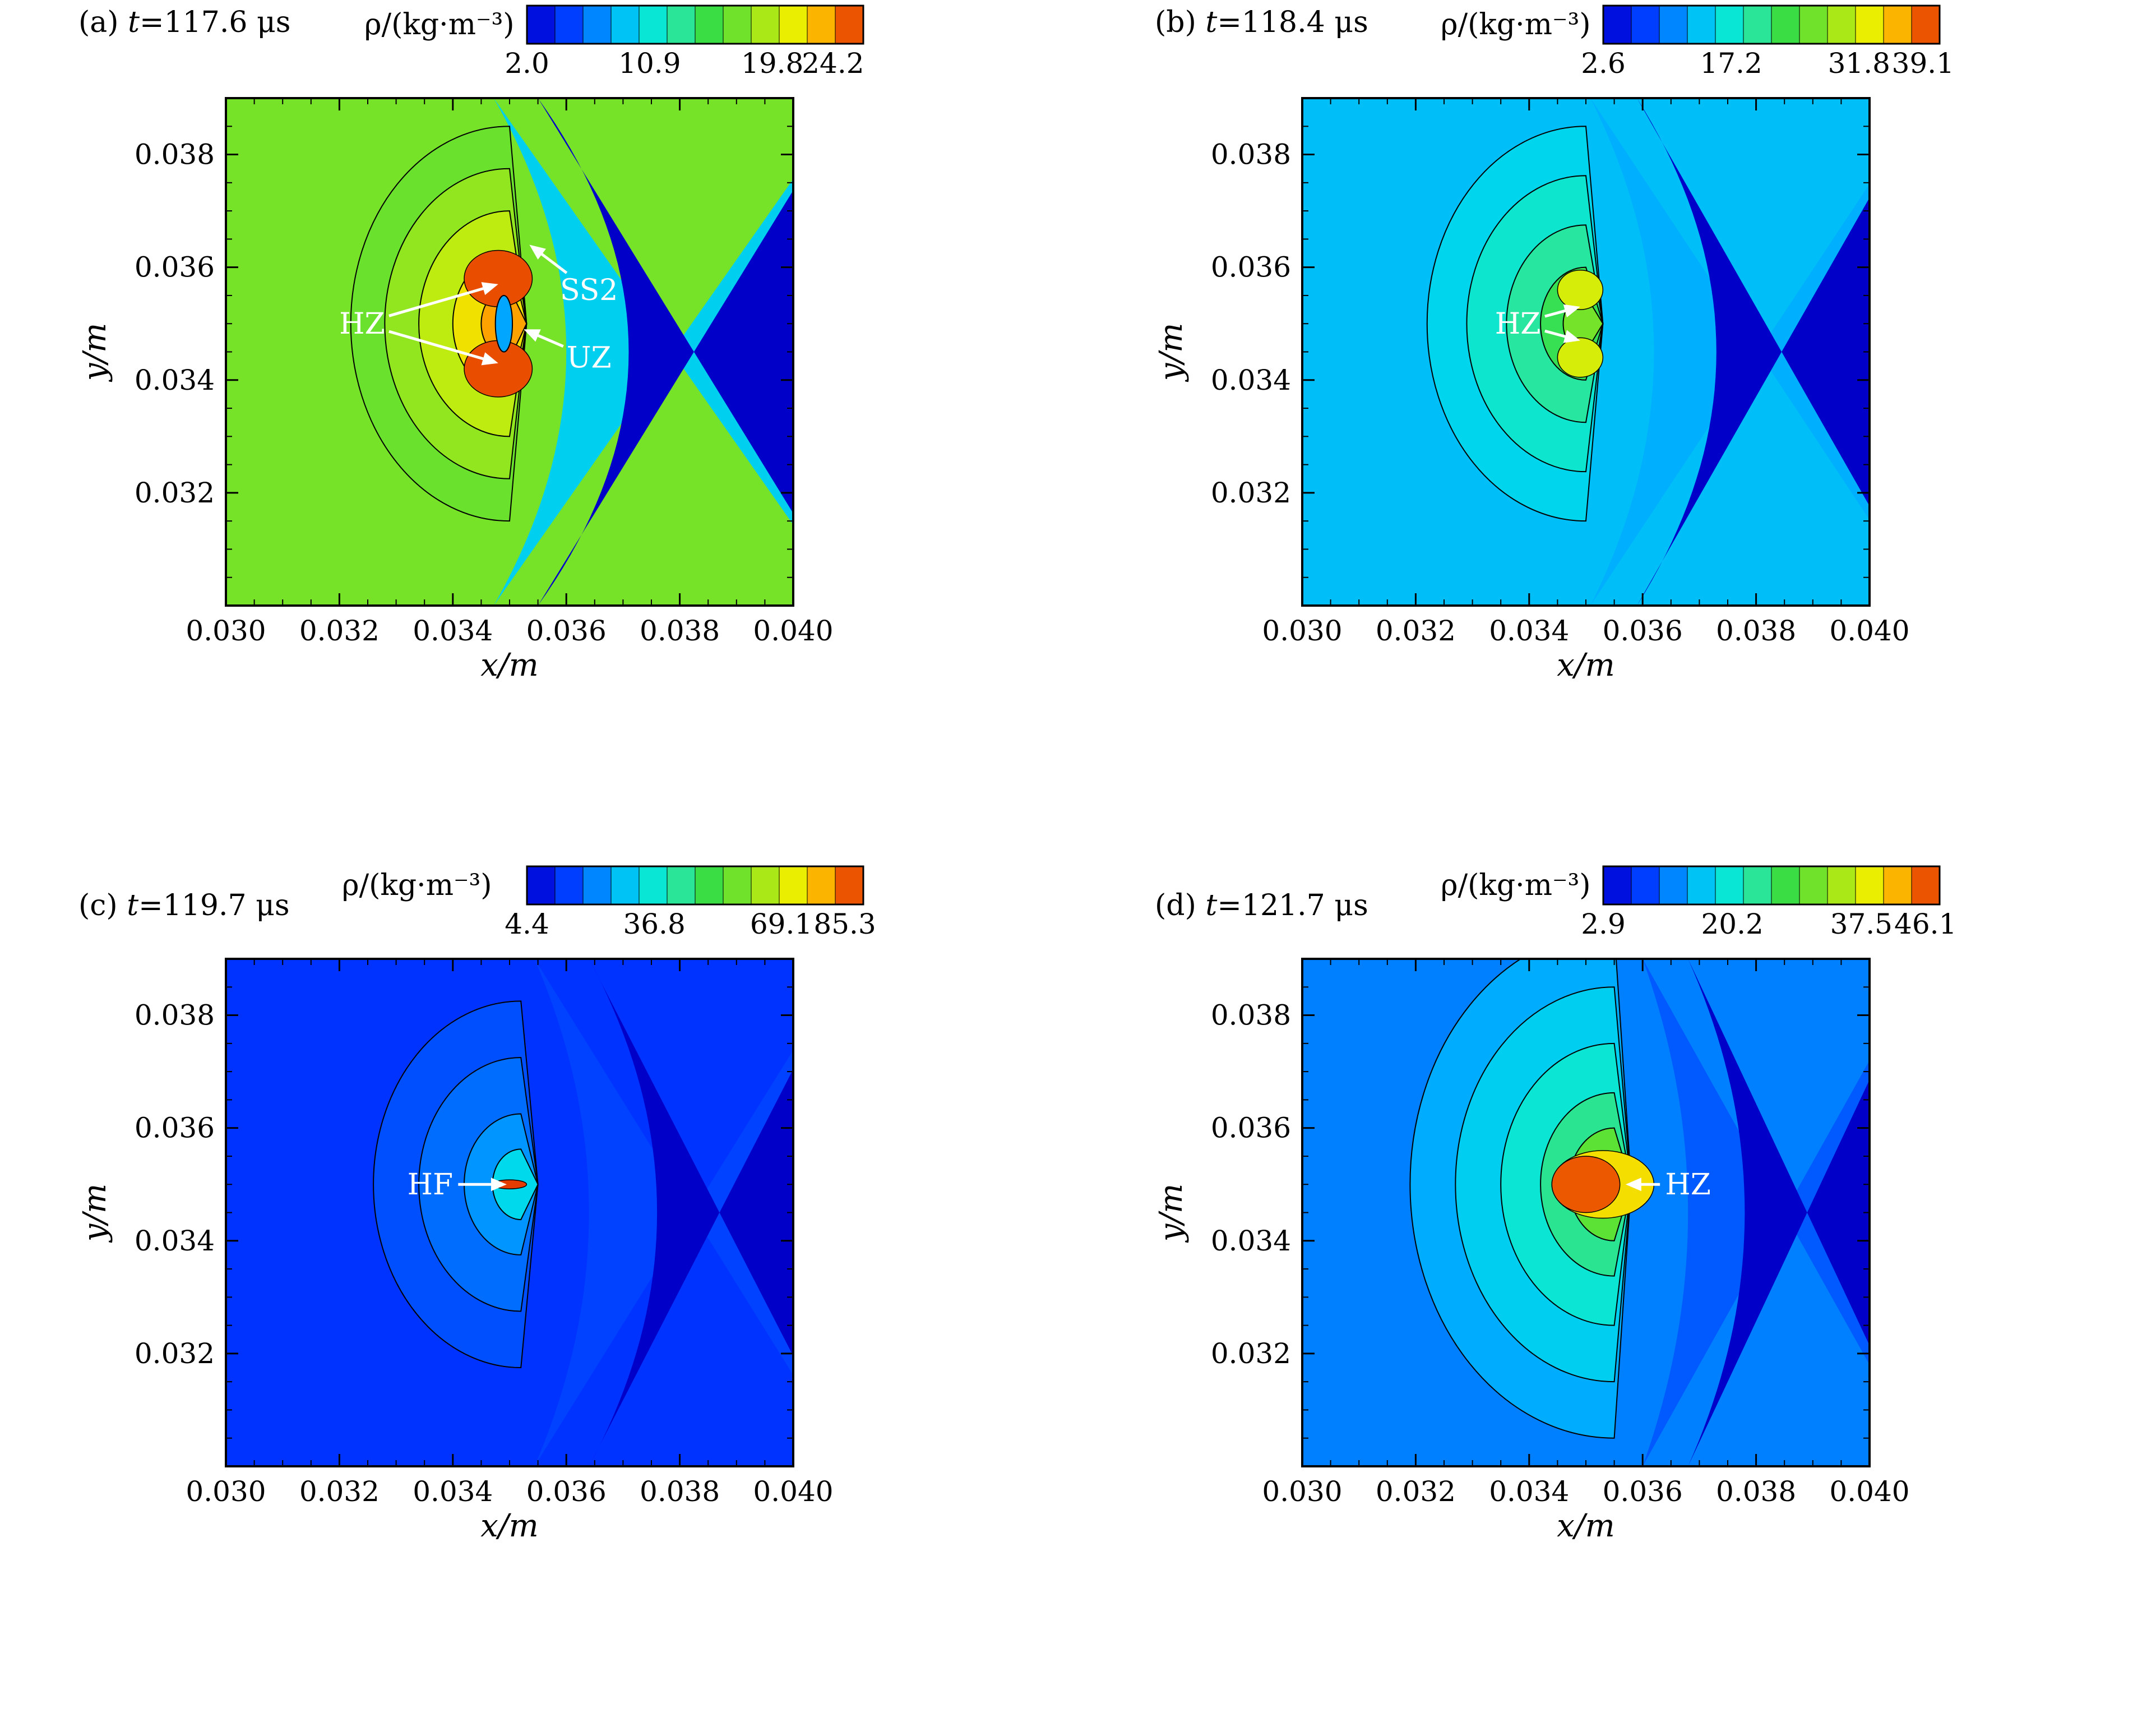  I want to click on panel-title: (a) t=117.6 μs, so click(184, 22).